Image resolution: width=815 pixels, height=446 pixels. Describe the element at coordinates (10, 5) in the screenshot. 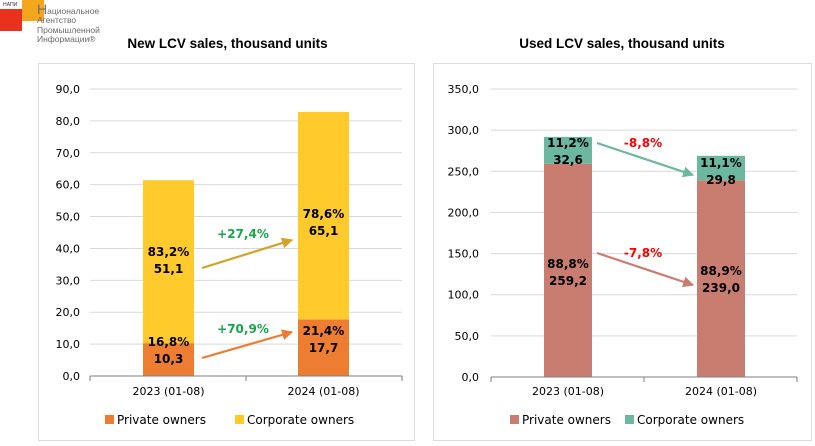

I see `logo-abbreviation: НАПИ` at that location.